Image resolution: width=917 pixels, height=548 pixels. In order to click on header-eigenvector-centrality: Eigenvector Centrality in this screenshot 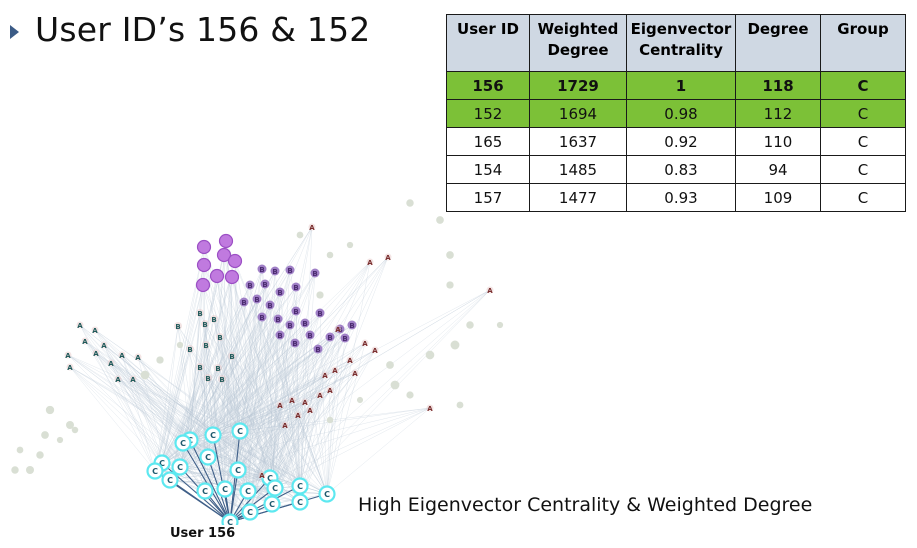, I will do `click(681, 43)`.